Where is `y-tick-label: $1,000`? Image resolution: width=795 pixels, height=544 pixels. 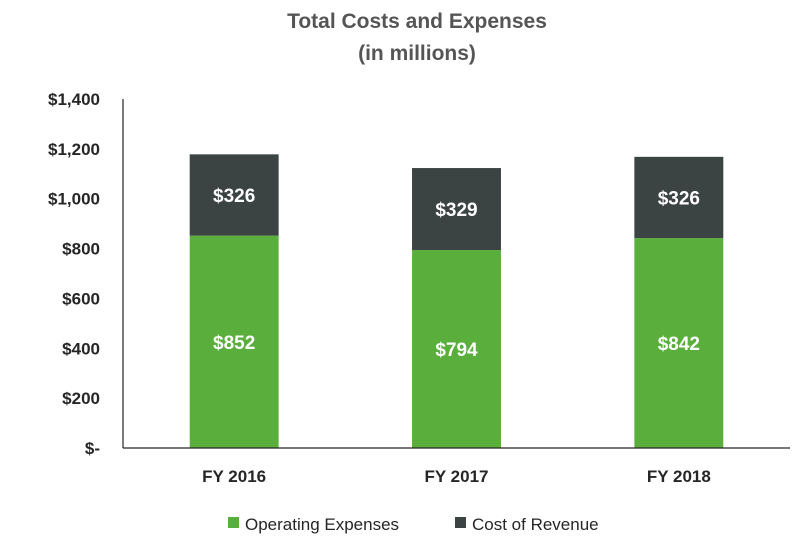 y-tick-label: $1,000 is located at coordinates (74, 199).